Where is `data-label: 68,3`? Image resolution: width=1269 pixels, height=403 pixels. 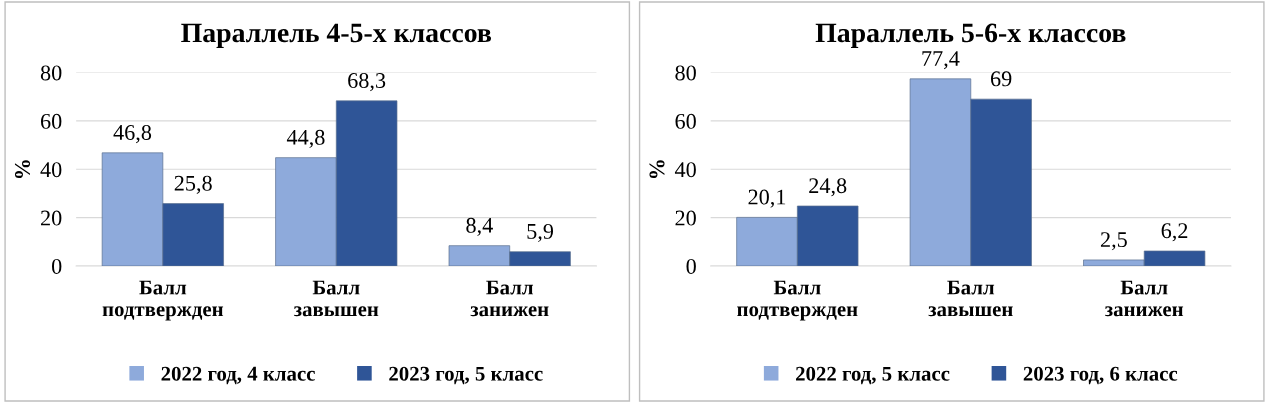
data-label: 68,3 is located at coordinates (367, 82).